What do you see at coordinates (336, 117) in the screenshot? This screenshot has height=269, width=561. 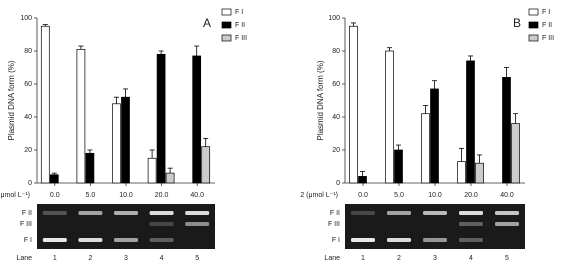 I see `y-tick-label: 40` at bounding box center [336, 117].